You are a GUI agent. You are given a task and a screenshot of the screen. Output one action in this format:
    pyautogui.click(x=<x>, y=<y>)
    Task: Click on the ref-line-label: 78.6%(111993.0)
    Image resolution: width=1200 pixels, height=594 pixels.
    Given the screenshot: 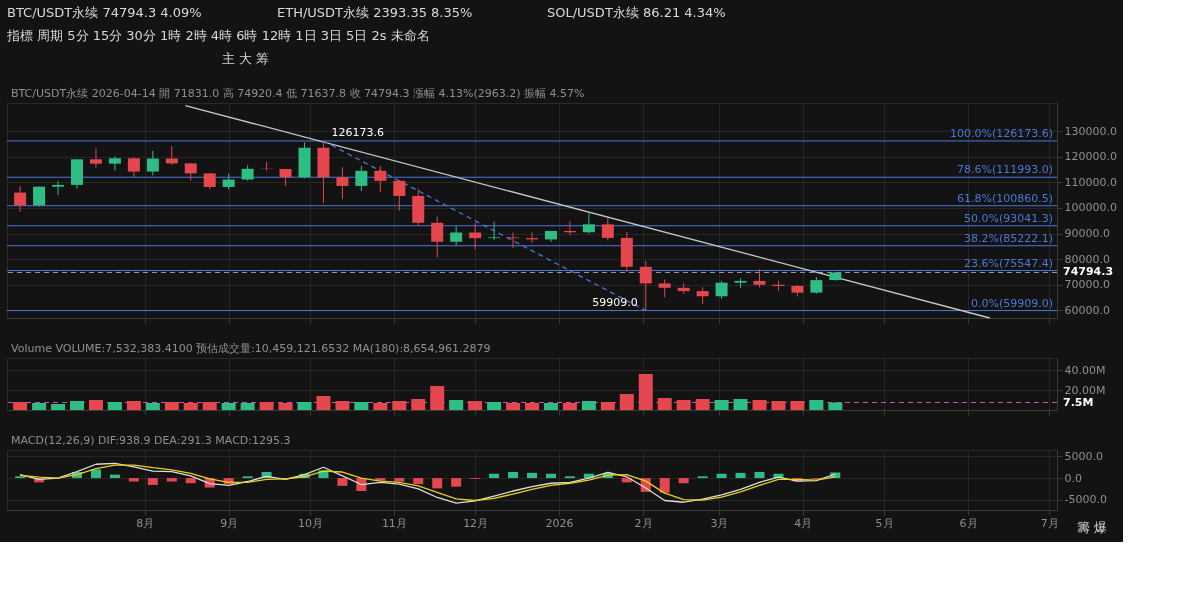 What is the action you would take?
    pyautogui.click(x=1004, y=170)
    